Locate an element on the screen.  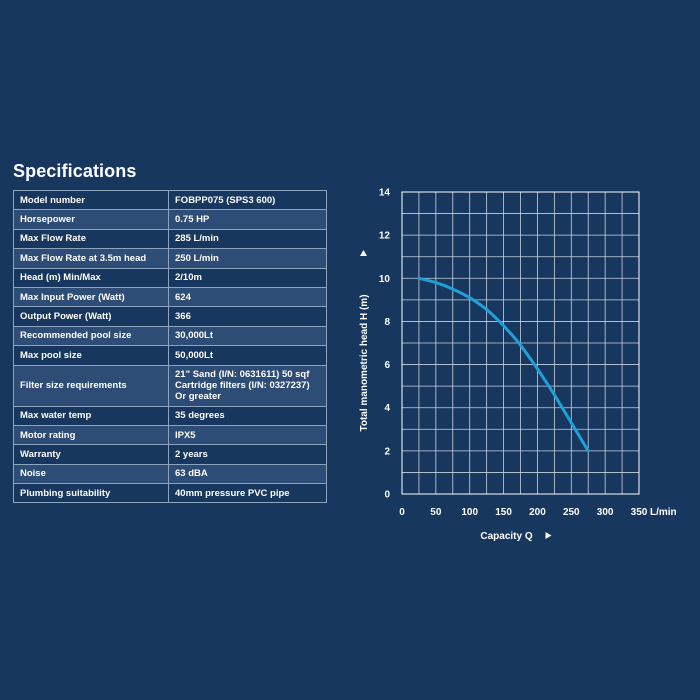
spec-row: Horsepower 0.75 HP is located at coordinates (170, 219).